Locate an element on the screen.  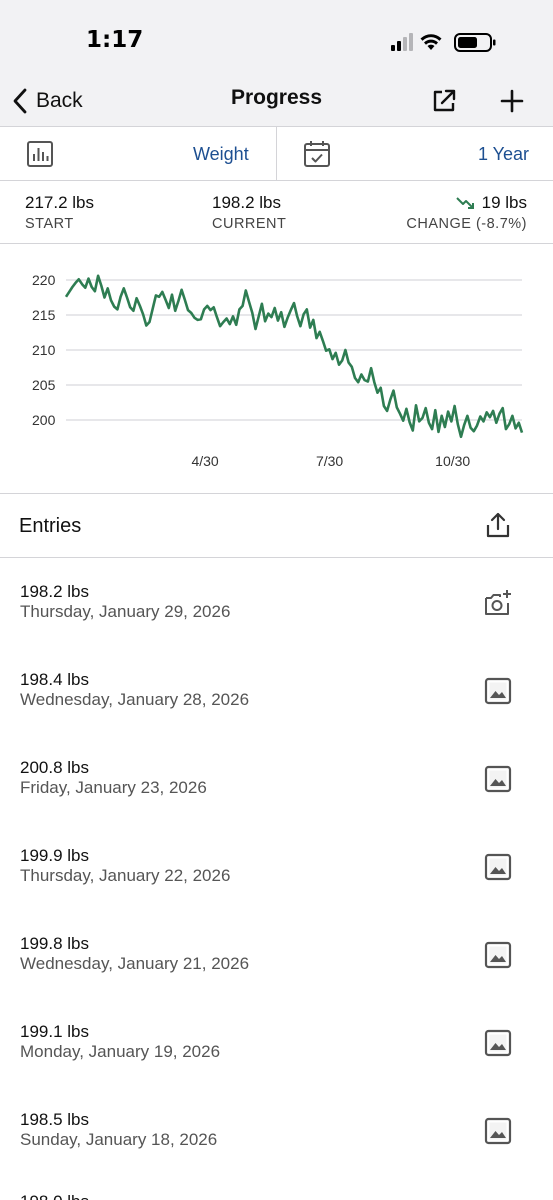
chevron-left-icon is located at coordinates (20, 101).